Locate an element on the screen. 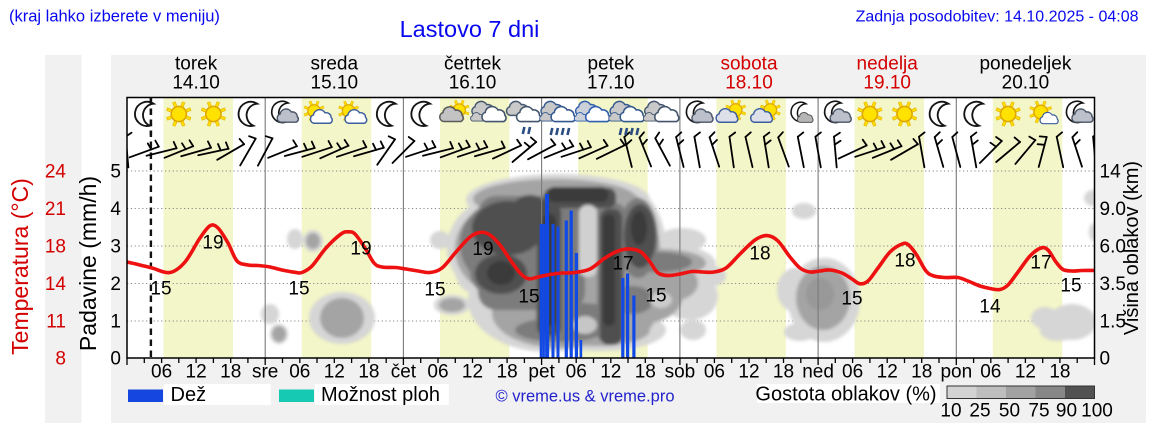  svg-text: 11 is located at coordinates (56, 322).